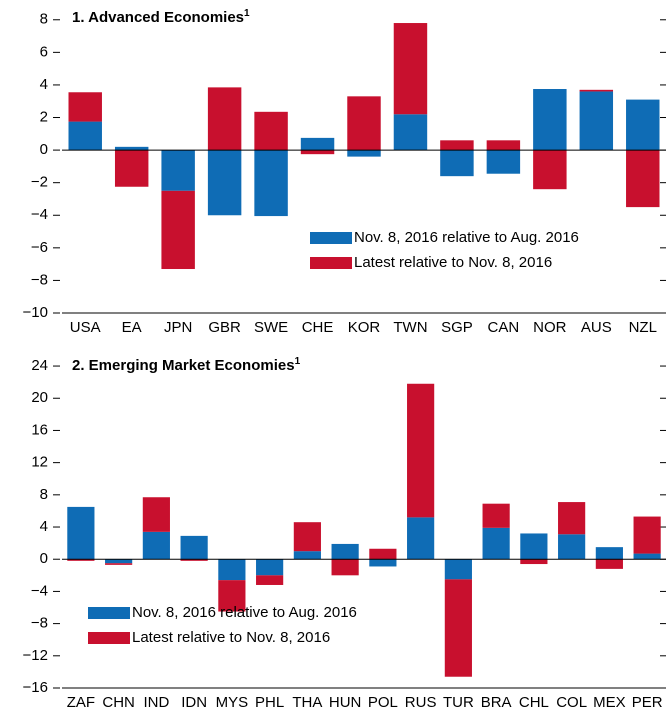 This screenshot has height=709, width=668. What do you see at coordinates (643, 327) in the screenshot?
I see `x-tick-label: NZL` at bounding box center [643, 327].